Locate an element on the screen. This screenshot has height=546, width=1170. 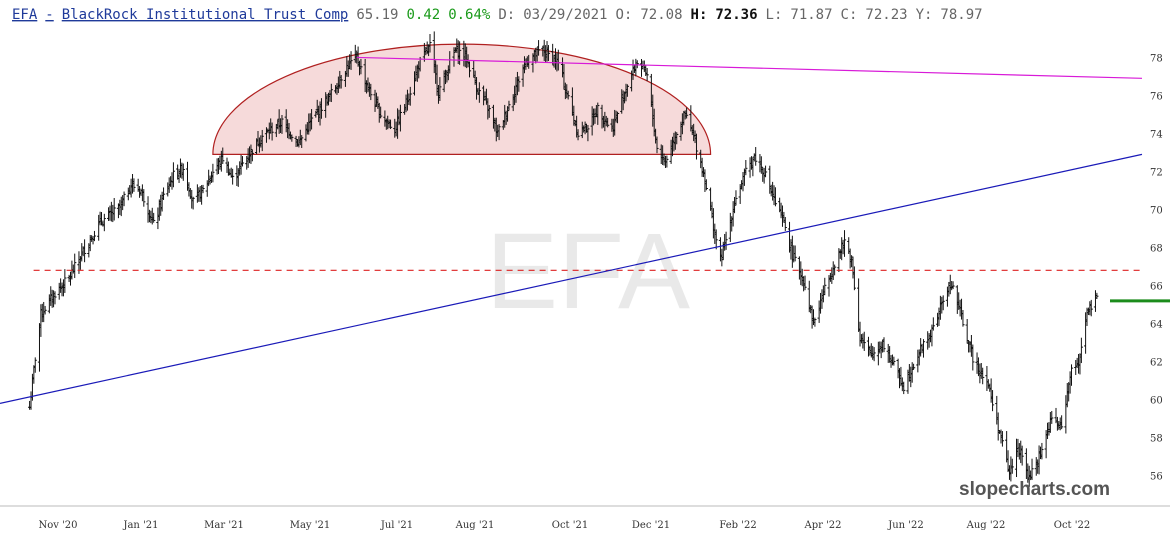
date-label: D: is located at coordinates (506, 15).